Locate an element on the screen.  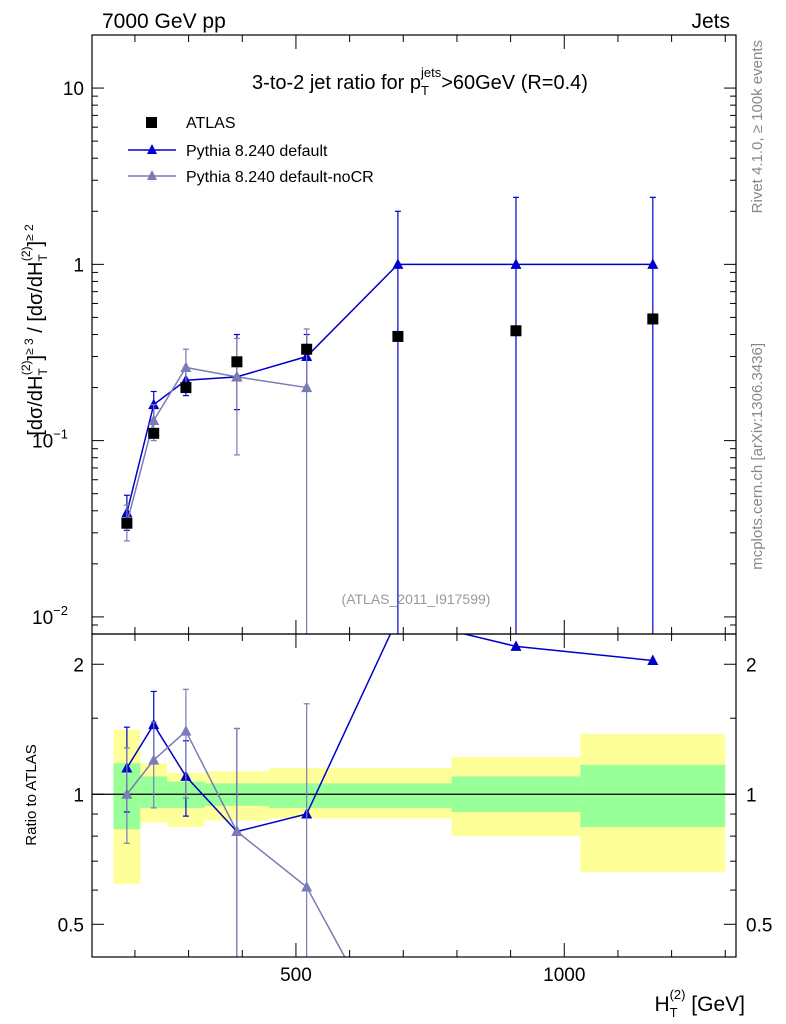
ratio-y-tick-label-left: 0.5 is located at coordinates (71, 925).